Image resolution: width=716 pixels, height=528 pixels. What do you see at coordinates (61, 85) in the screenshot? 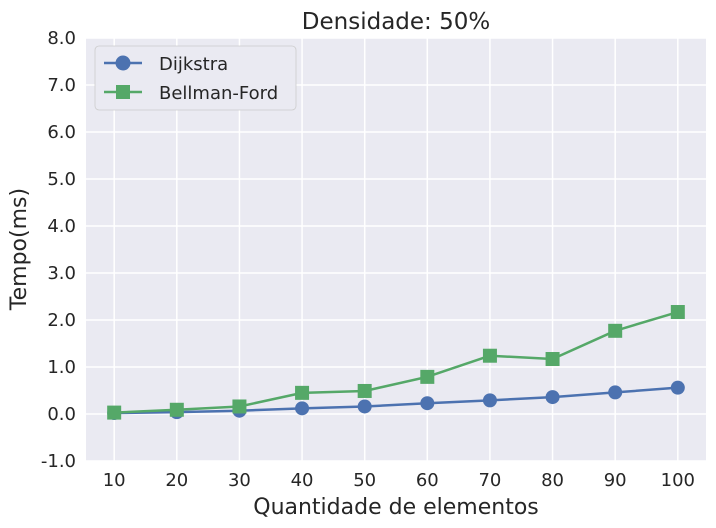
I see `y-tick-label: 7.0` at bounding box center [61, 85].